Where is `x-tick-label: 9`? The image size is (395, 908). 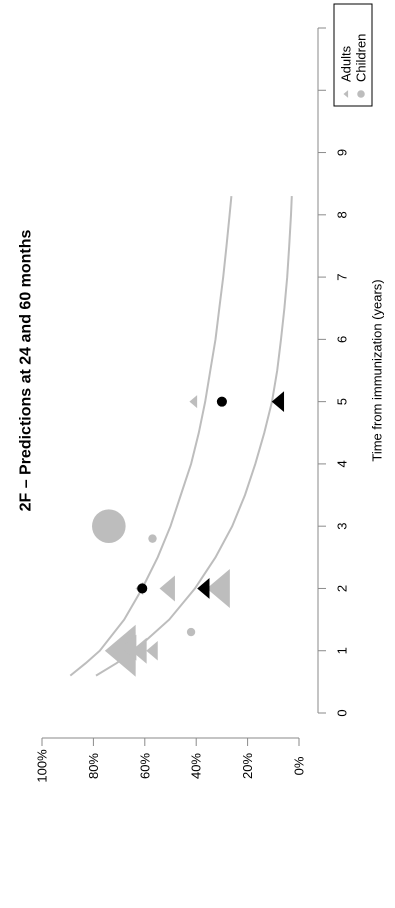 x-tick-label: 9 is located at coordinates (342, 152).